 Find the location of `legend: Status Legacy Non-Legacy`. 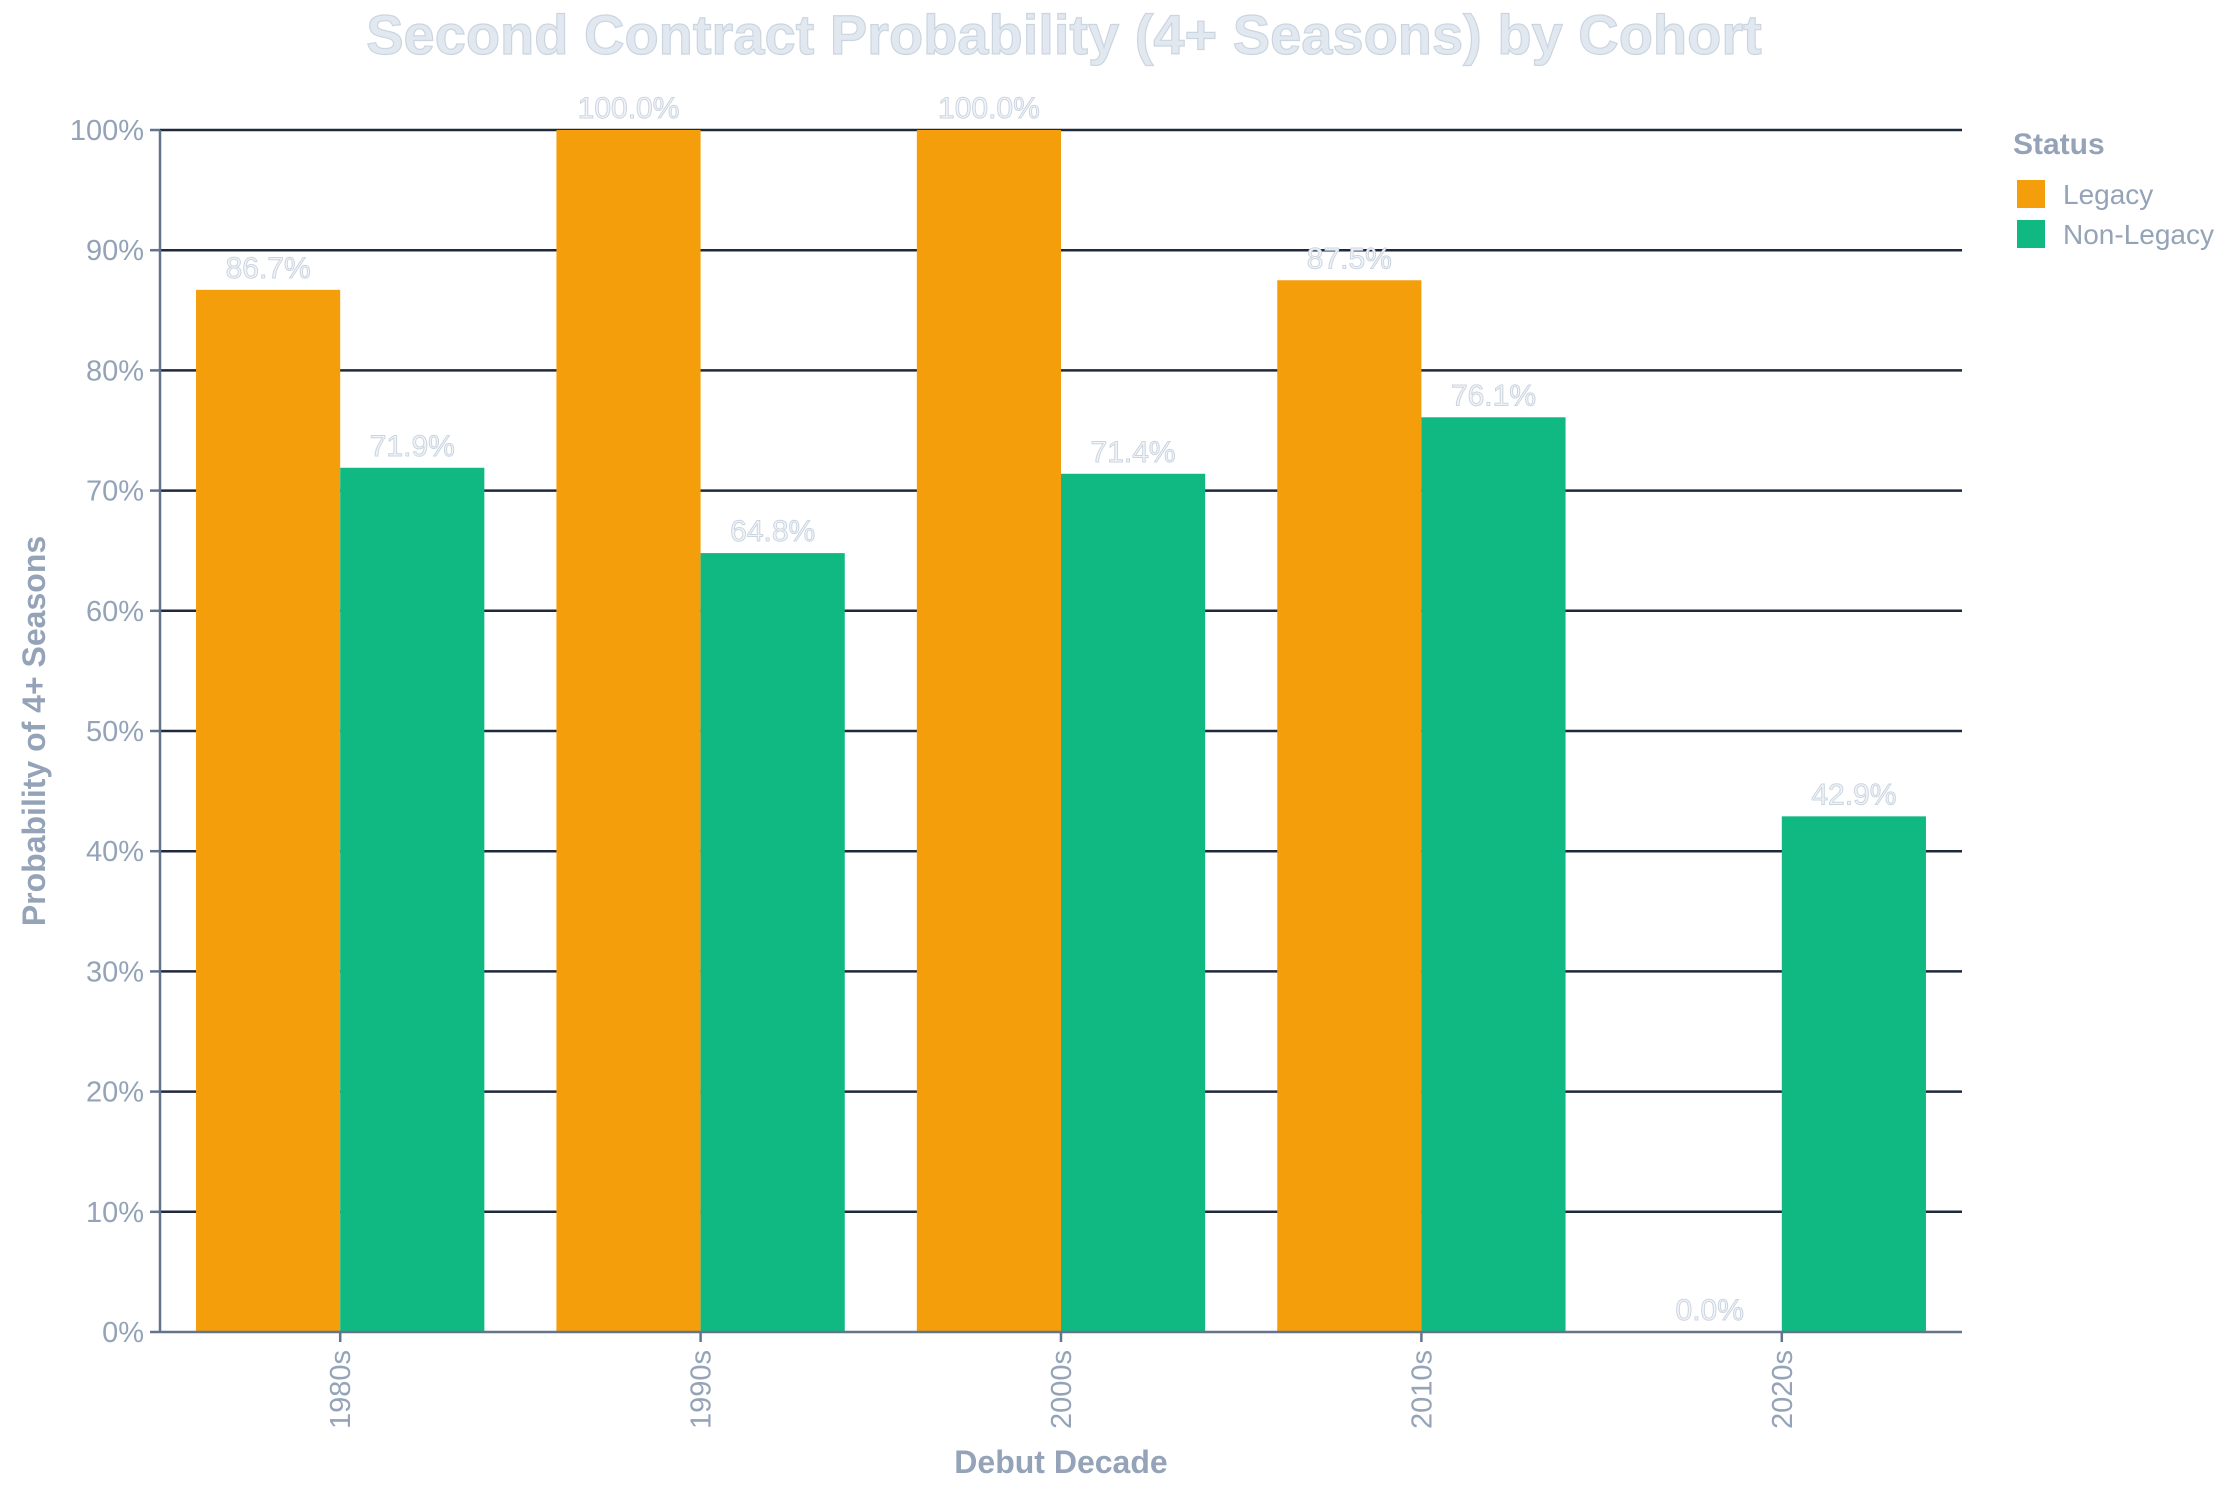

legend: Status Legacy Non-Legacy is located at coordinates (2113, 189).